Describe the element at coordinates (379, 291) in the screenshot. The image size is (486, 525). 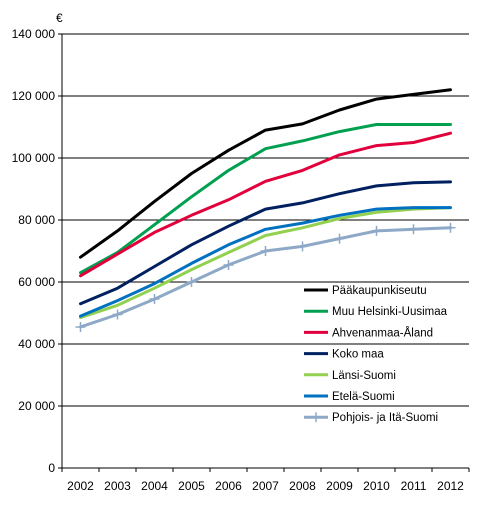
I see `legend-label: Pääkaupunkiseutu` at that location.